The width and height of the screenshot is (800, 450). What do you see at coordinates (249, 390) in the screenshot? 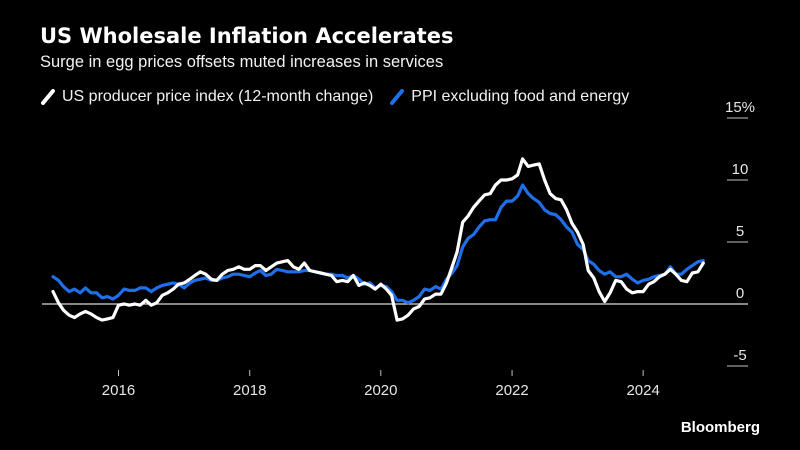
I see `x-tick-label: 2018` at bounding box center [249, 390].